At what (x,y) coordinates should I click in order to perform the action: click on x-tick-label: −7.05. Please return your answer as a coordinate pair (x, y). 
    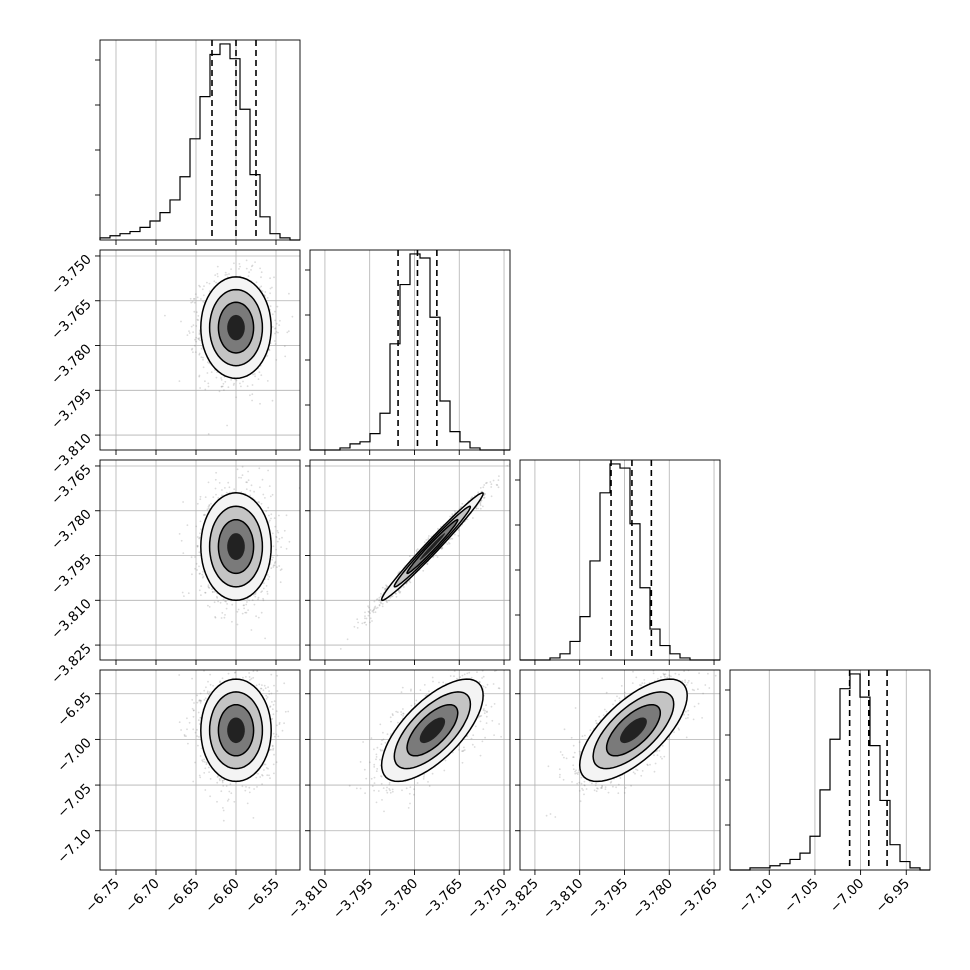
    Looking at the image, I should click on (801, 896).